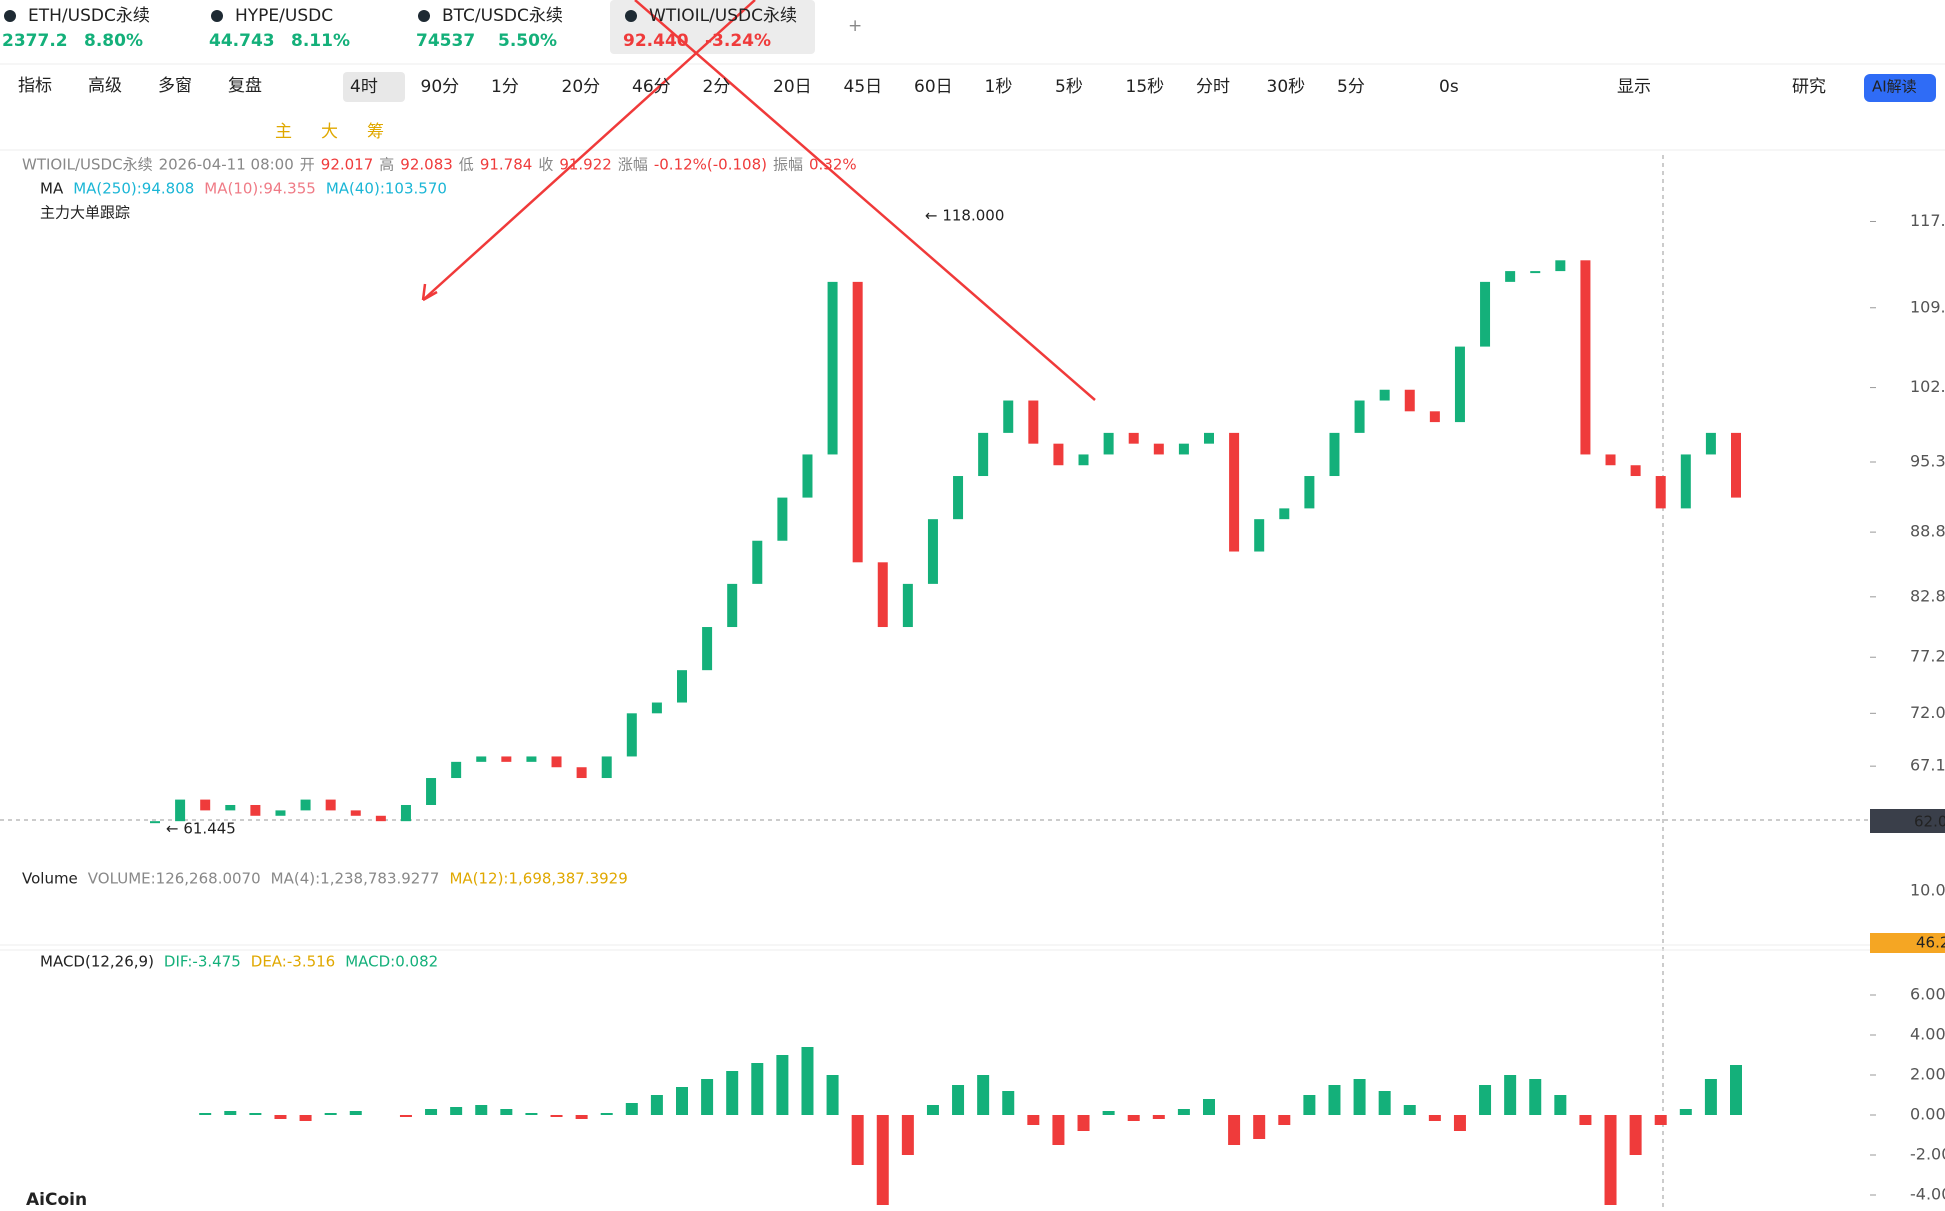 The height and width of the screenshot is (1211, 1945). I want to click on panel-button: 大, so click(329, 132).